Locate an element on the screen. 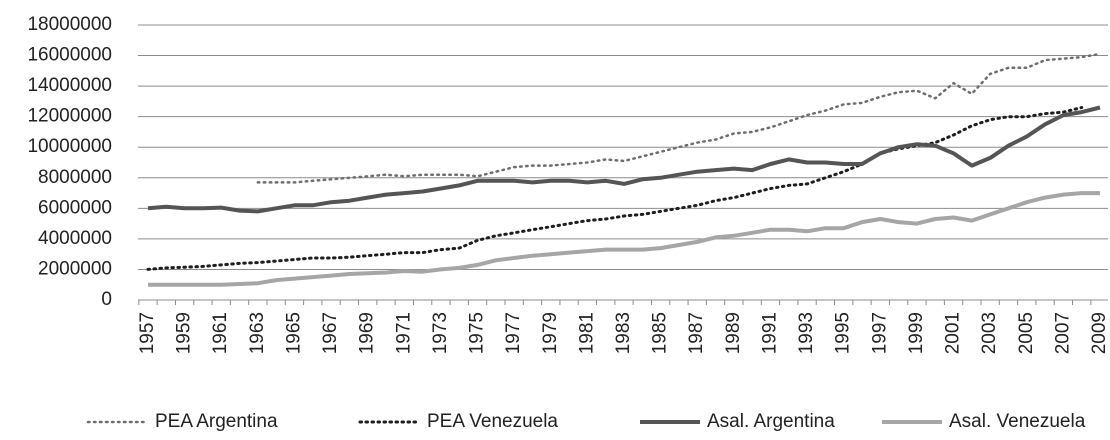 Image resolution: width=1110 pixels, height=440 pixels. x-tick-label: 1991 is located at coordinates (769, 333).